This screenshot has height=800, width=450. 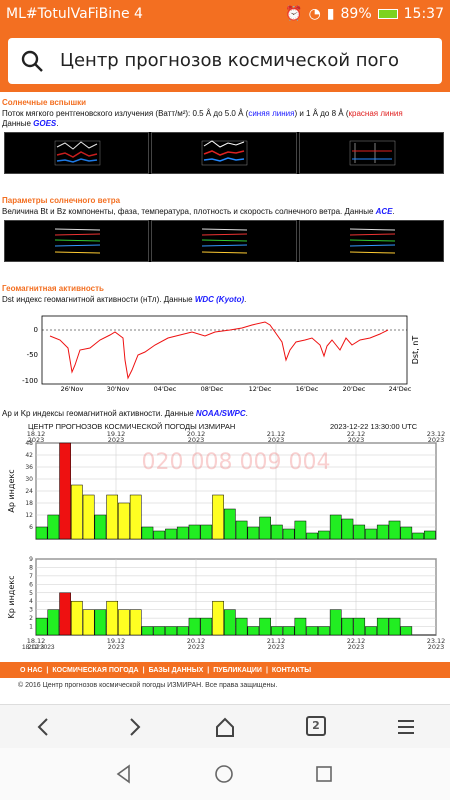 I want to click on footer-about: О НАС, so click(x=31, y=670).